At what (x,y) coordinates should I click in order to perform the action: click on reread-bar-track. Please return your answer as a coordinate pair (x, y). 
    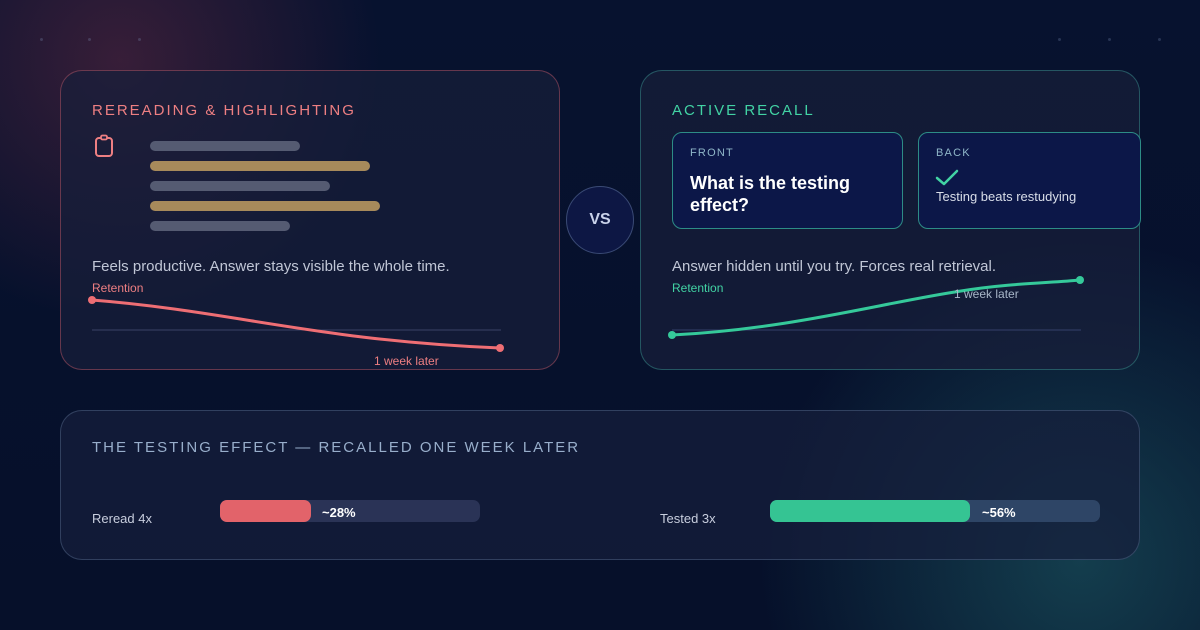
    Looking at the image, I should click on (350, 511).